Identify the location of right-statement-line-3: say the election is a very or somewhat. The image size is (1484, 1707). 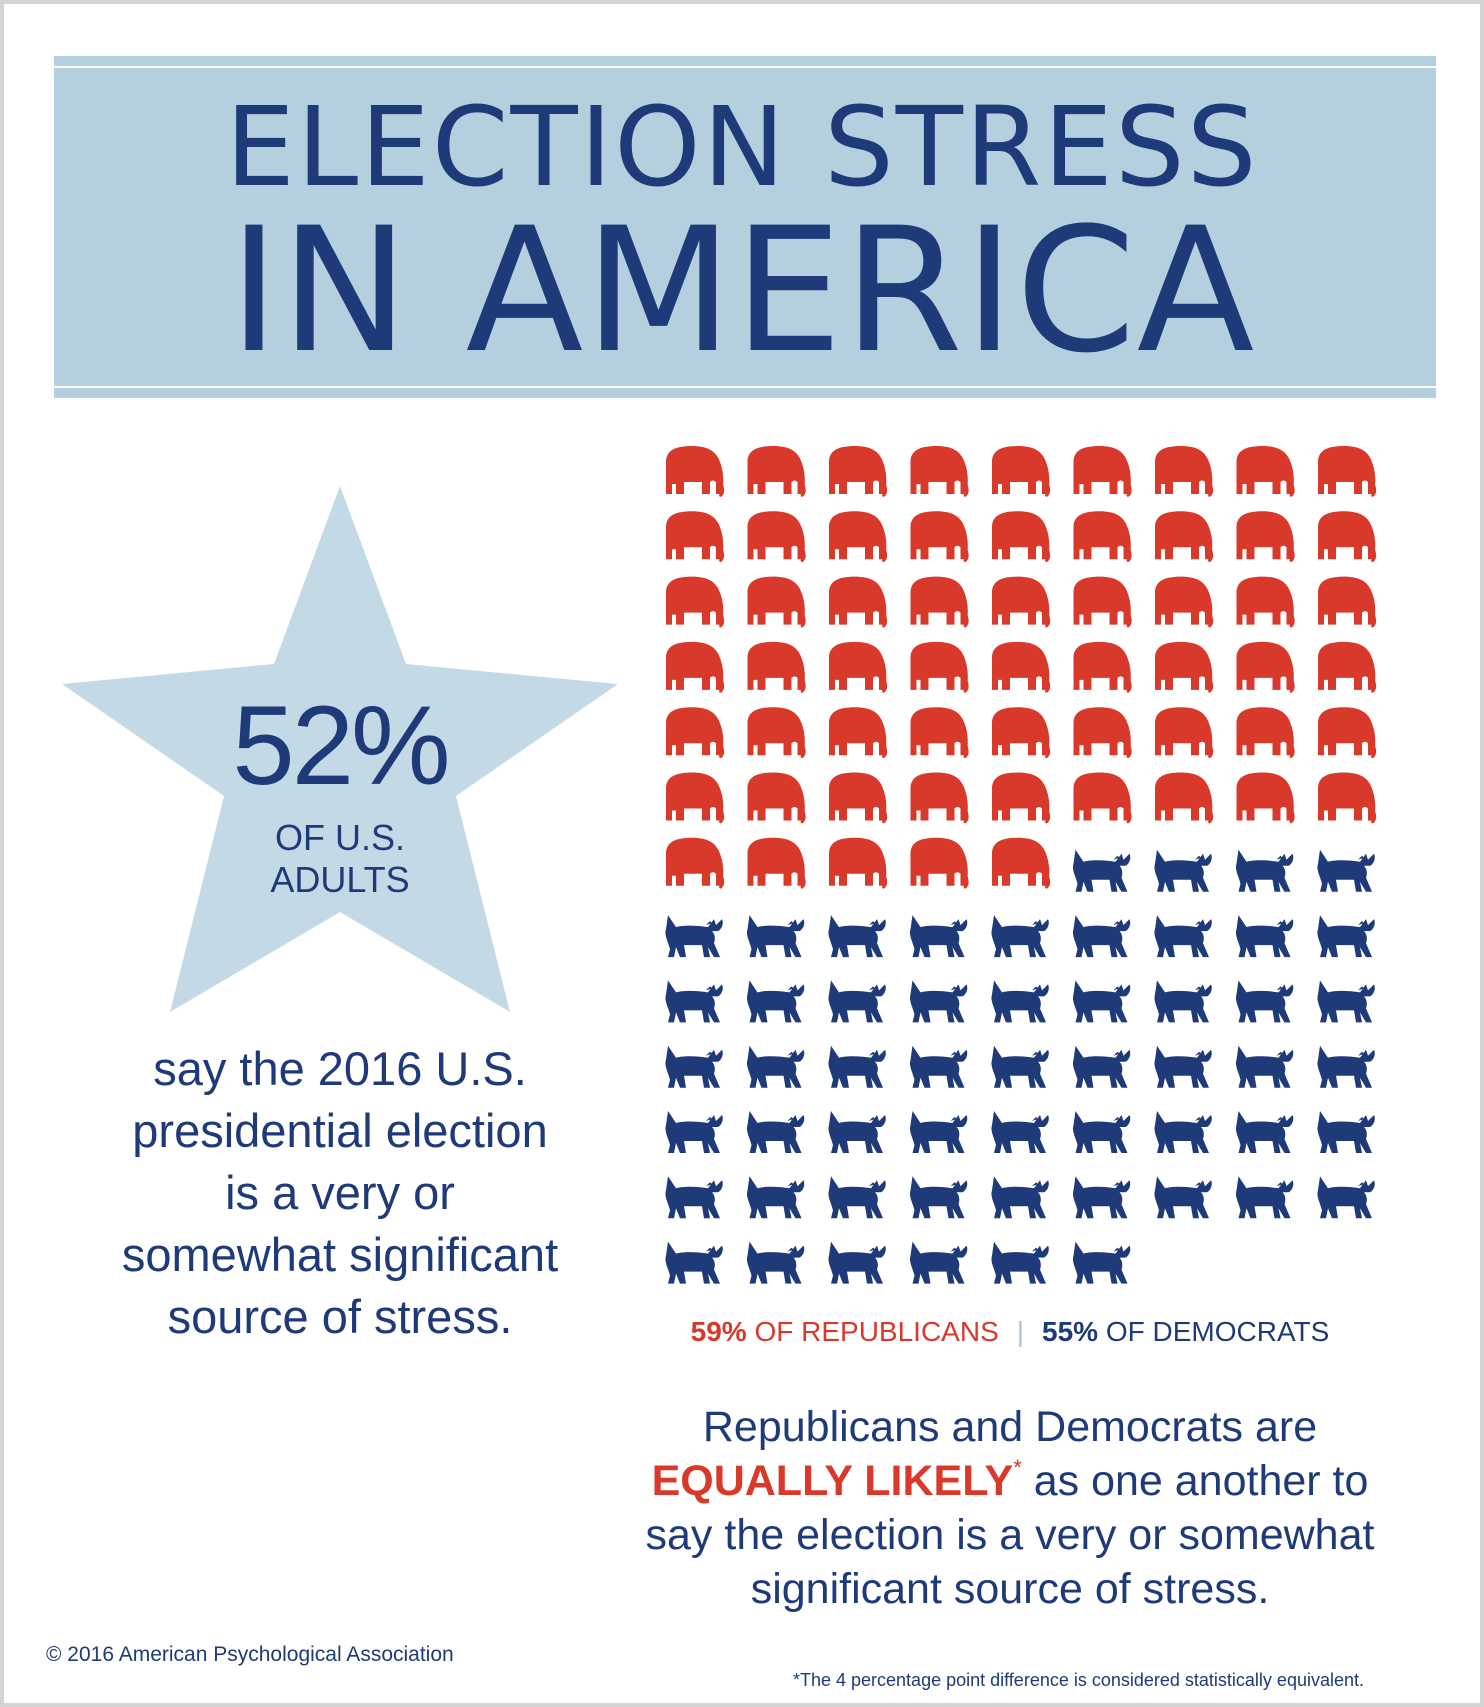
(1010, 1535).